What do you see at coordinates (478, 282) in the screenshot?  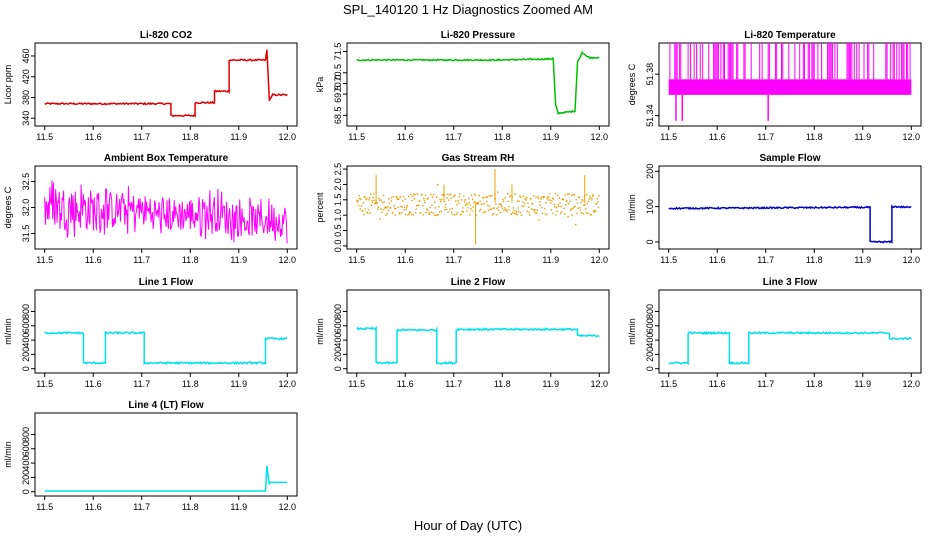 I see `panel-title: Line 2 Flow` at bounding box center [478, 282].